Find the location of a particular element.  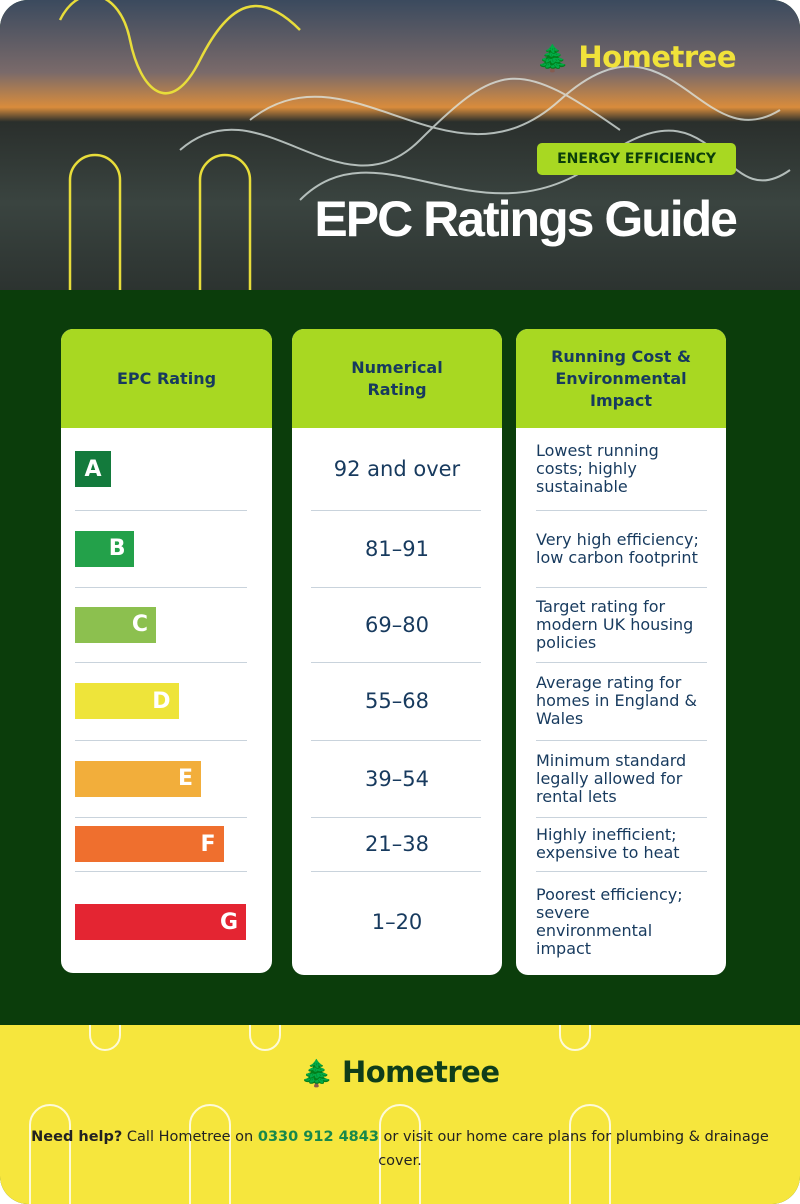

rating-bar: B is located at coordinates (104, 548).